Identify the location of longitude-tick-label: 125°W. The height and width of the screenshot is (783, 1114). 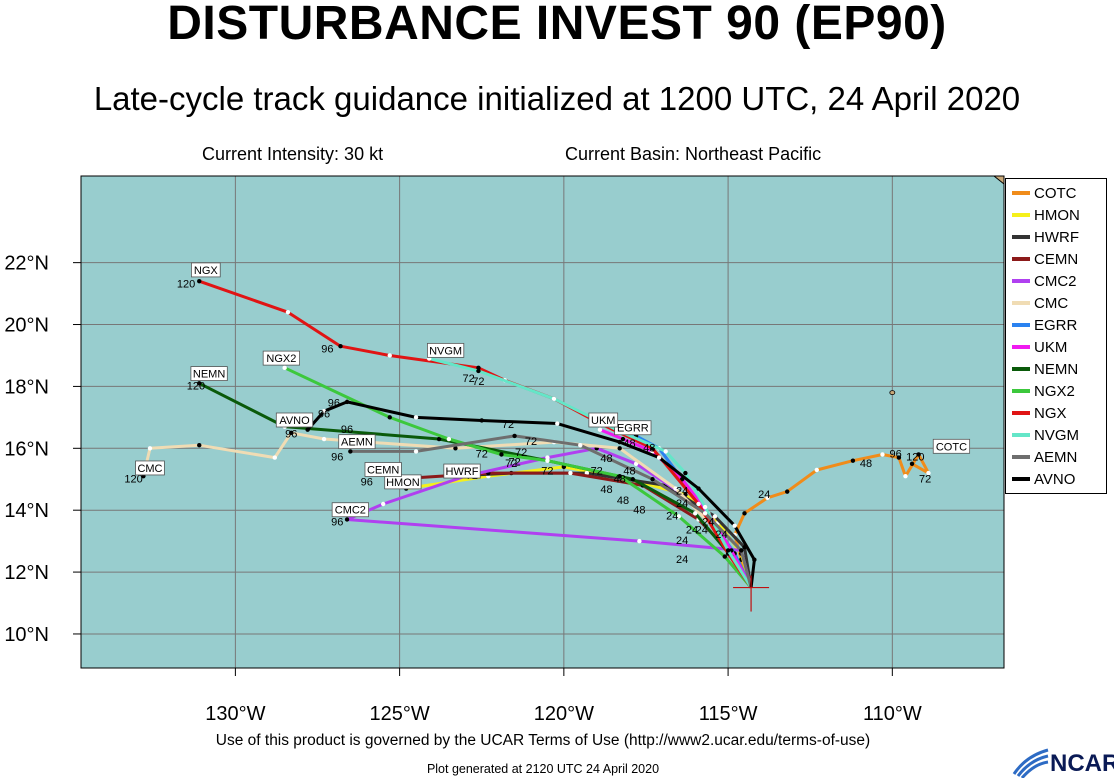
(399, 714).